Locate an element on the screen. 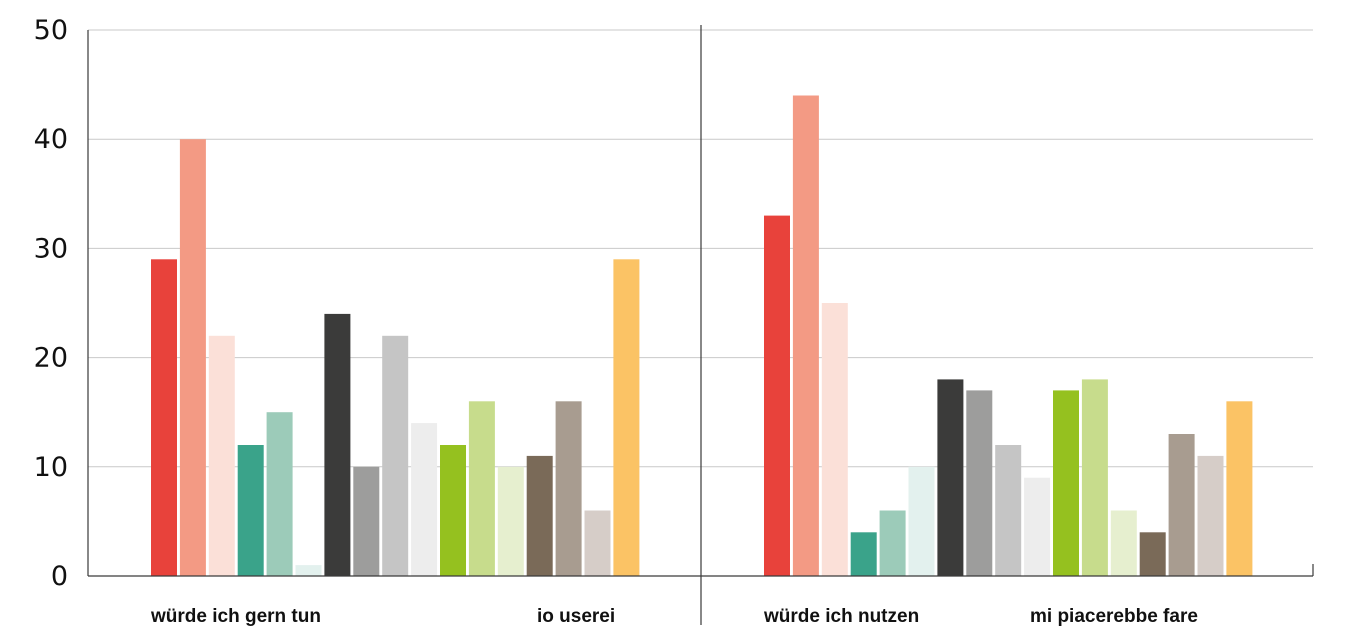  y-tick-label: 30 is located at coordinates (51, 248).